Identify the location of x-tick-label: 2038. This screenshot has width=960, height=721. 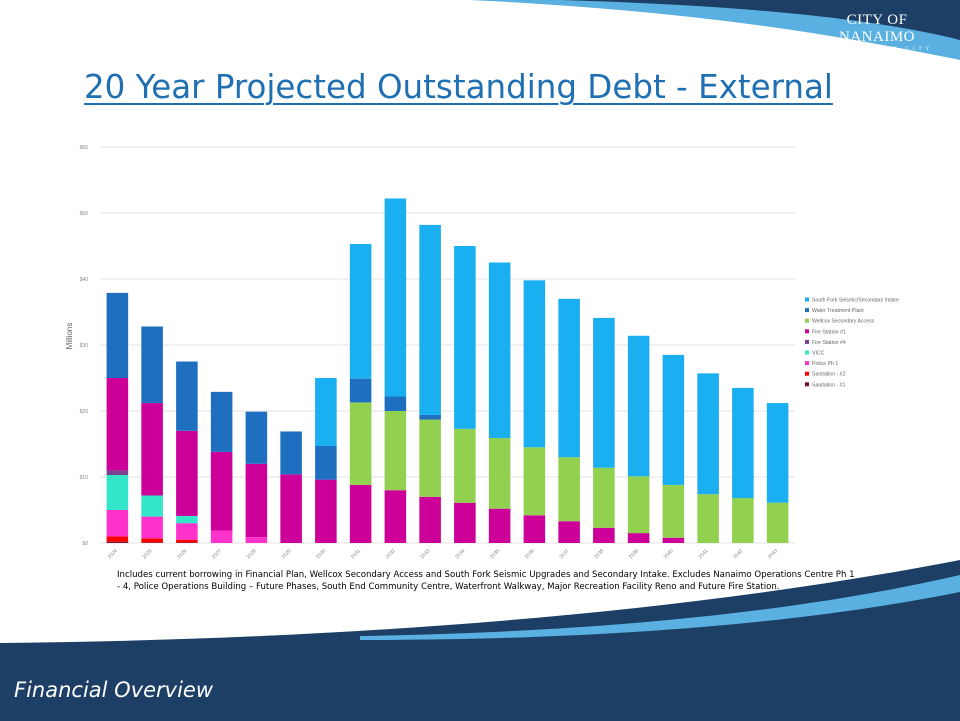
(599, 554).